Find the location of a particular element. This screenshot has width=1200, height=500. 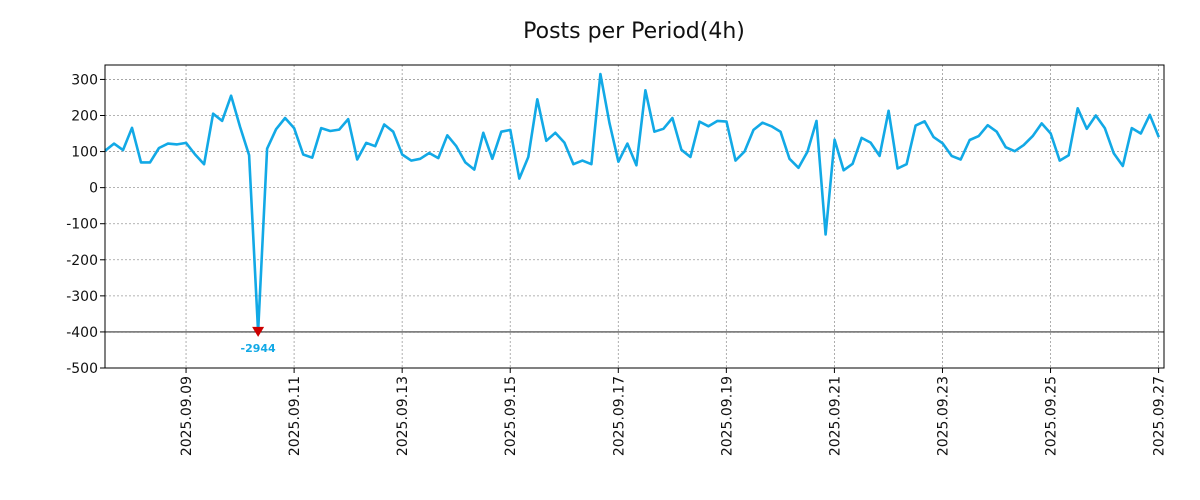

x-tick-label: 2025.09.17 is located at coordinates (619, 416).